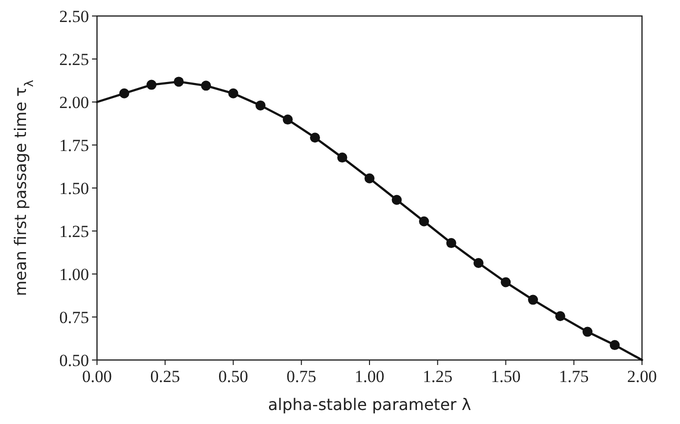 The image size is (680, 424). Describe the element at coordinates (301, 376) in the screenshot. I see `x-tick-label: 0.75` at that location.